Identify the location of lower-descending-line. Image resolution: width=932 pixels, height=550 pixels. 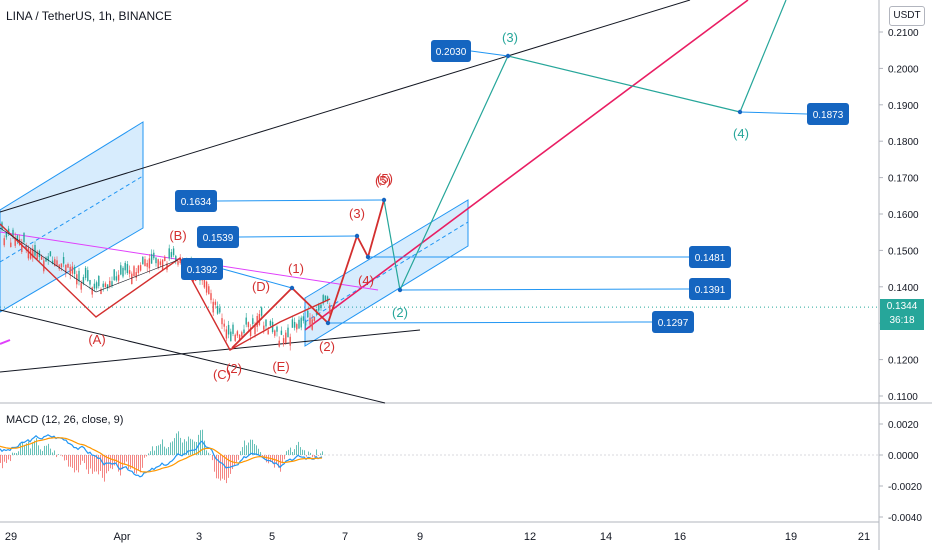
(193, 356).